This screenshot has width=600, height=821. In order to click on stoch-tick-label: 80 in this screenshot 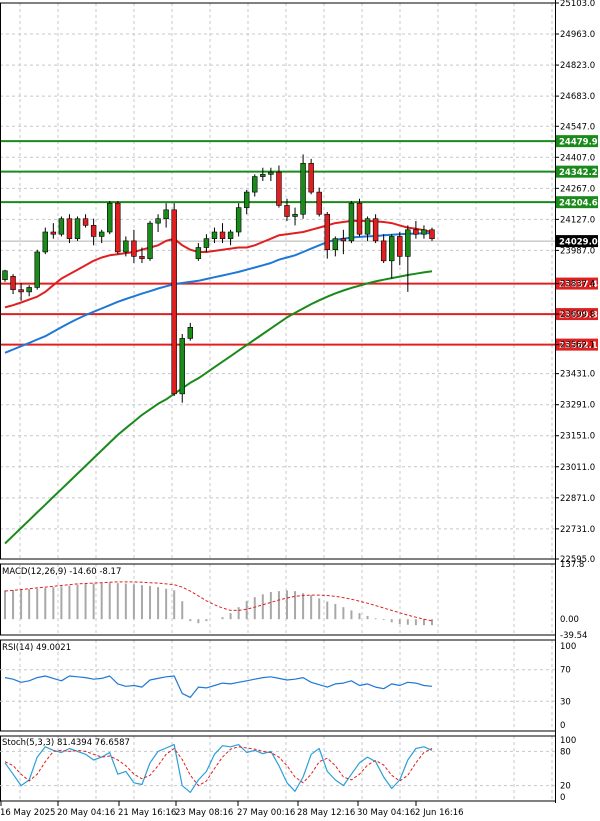, I will do `click(565, 752)`.